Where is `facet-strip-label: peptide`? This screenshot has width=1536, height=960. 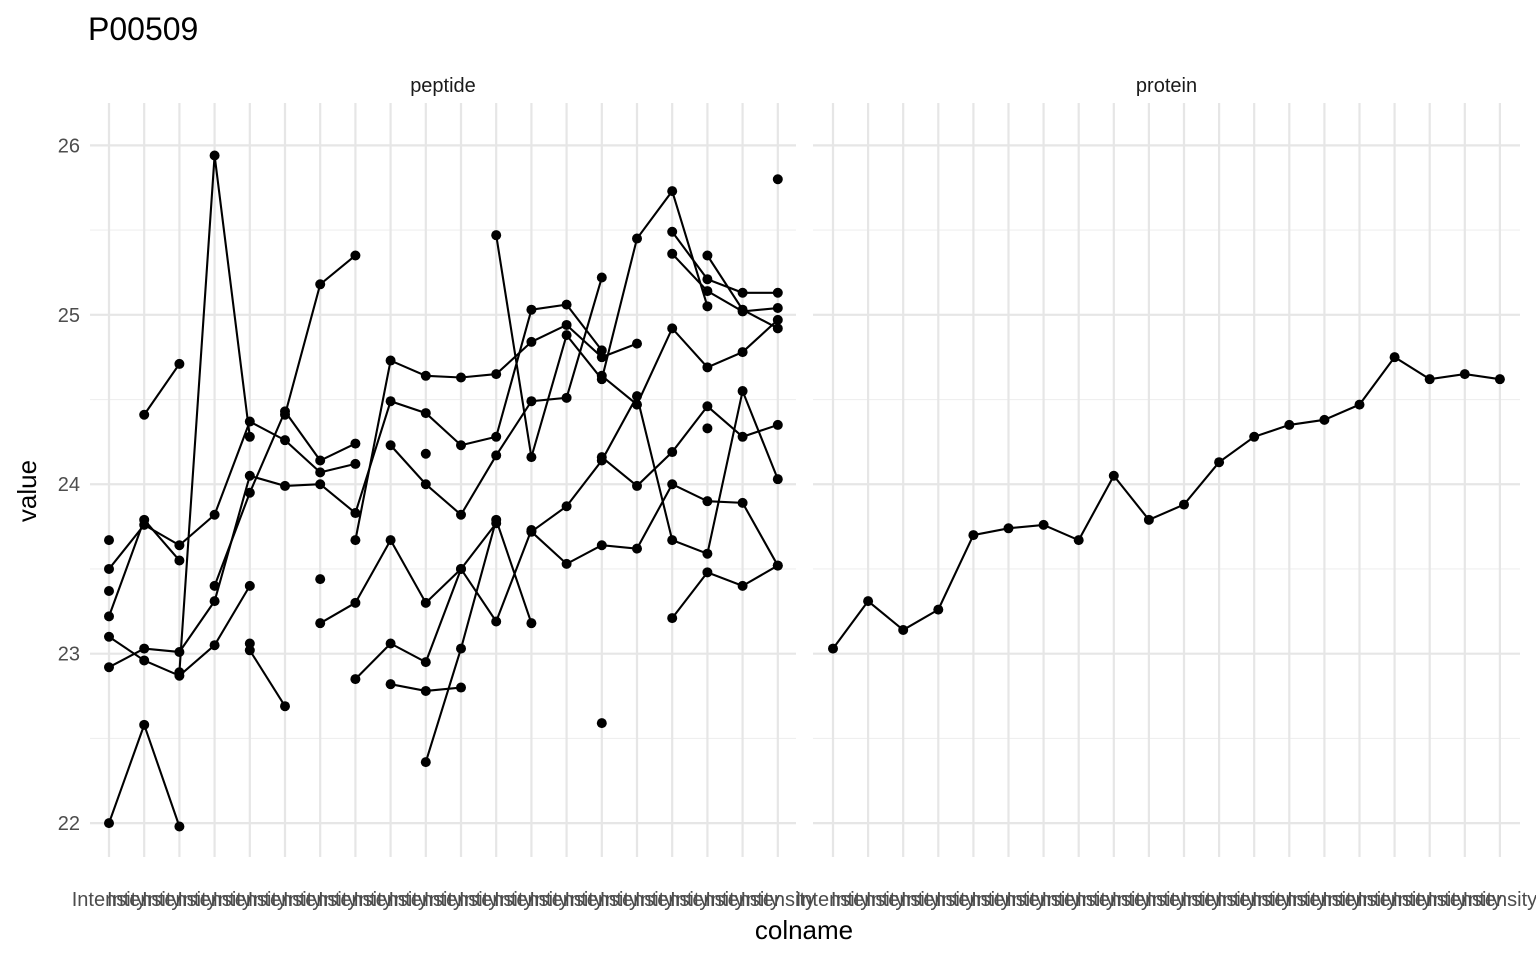 facet-strip-label: peptide is located at coordinates (443, 86).